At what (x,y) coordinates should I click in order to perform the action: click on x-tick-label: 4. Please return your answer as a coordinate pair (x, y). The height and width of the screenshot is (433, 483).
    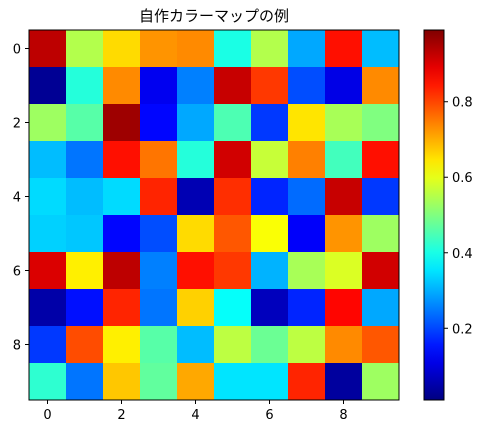
    Looking at the image, I should click on (195, 415).